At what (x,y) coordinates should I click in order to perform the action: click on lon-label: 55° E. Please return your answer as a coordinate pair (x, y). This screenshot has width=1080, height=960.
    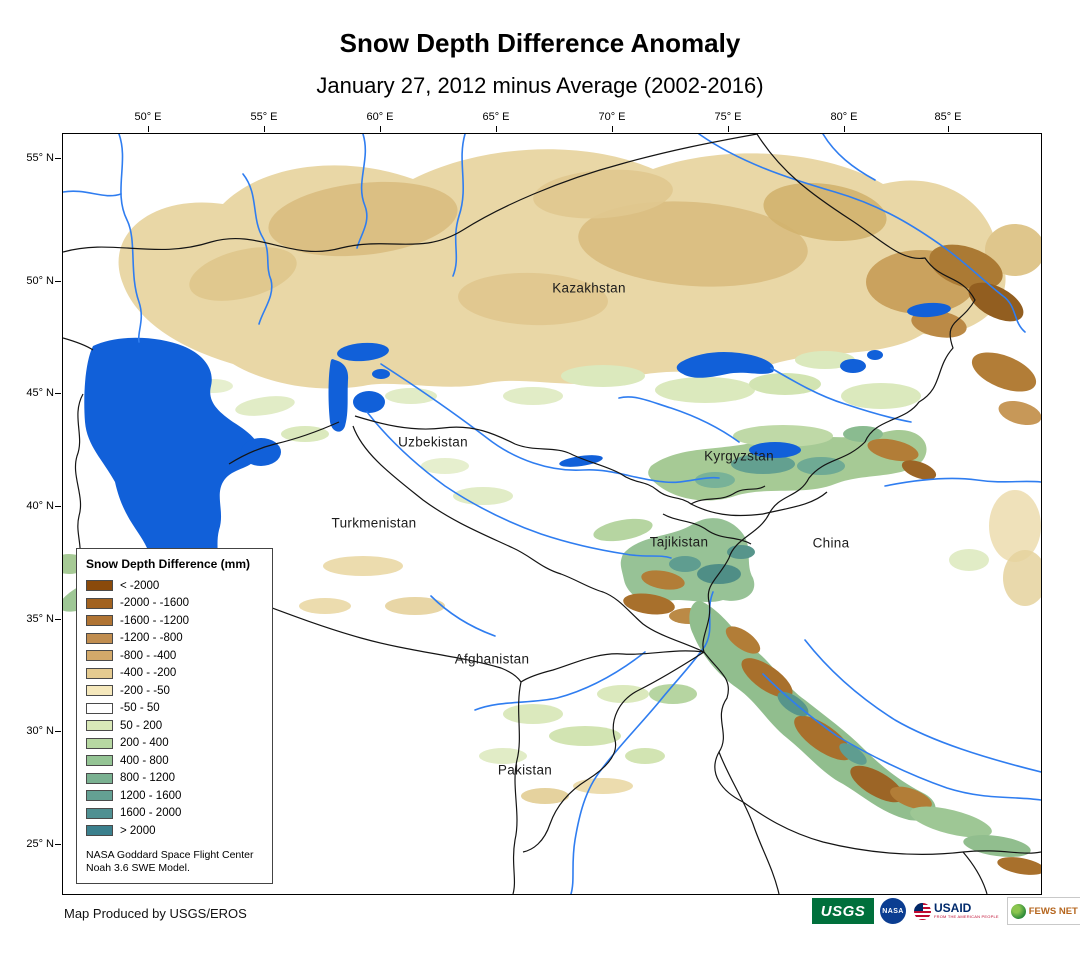
    Looking at the image, I should click on (264, 117).